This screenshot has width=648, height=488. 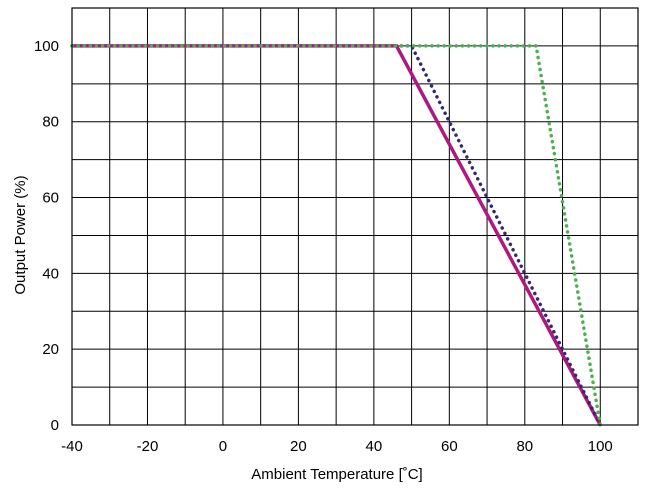 I want to click on y-tick-label: 0, so click(x=55, y=425).